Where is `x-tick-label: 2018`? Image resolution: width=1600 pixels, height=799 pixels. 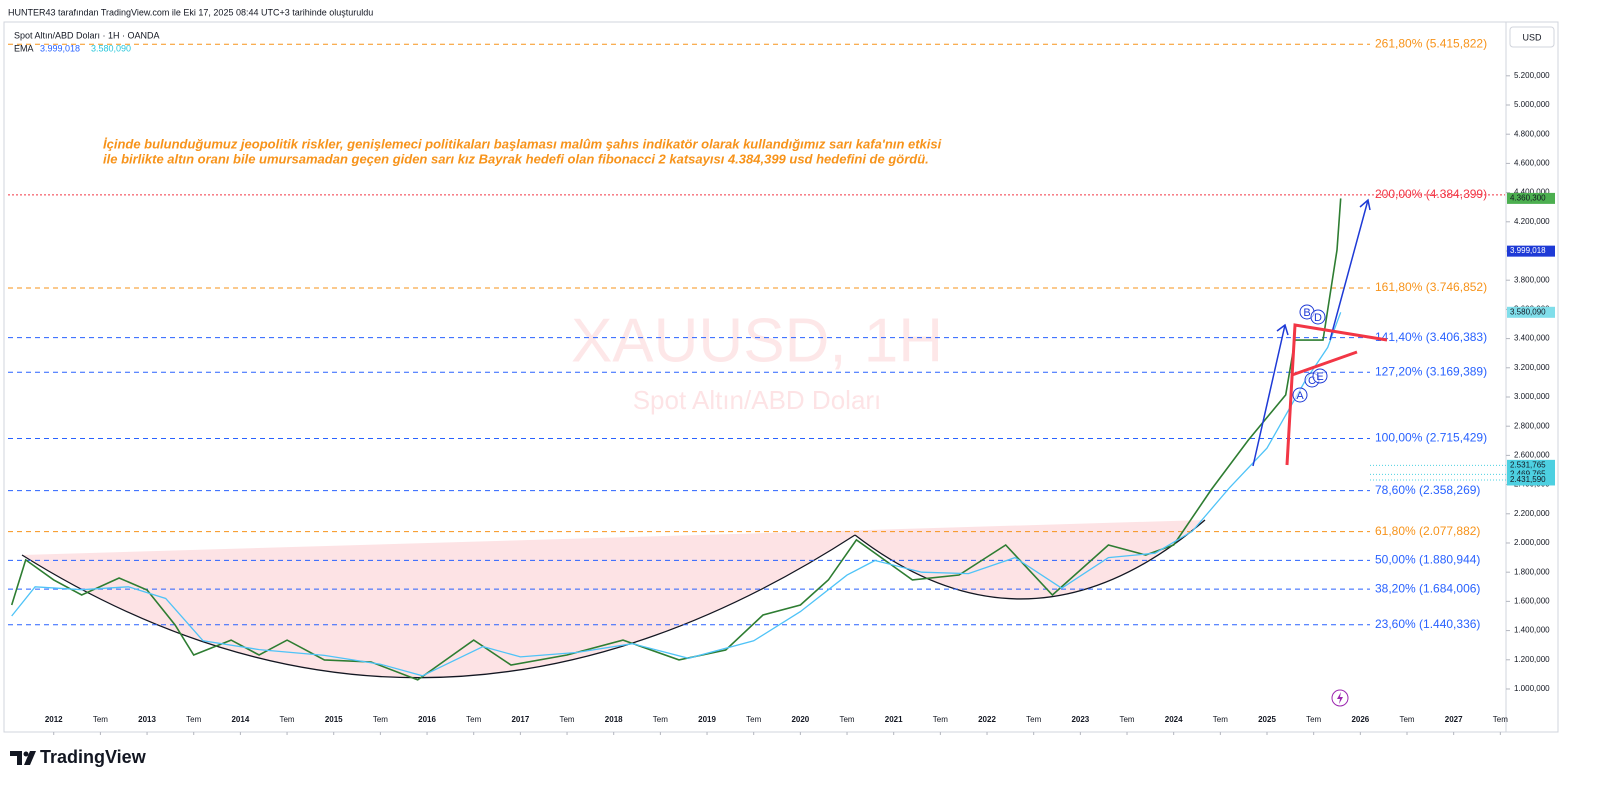 x-tick-label: 2018 is located at coordinates (614, 719).